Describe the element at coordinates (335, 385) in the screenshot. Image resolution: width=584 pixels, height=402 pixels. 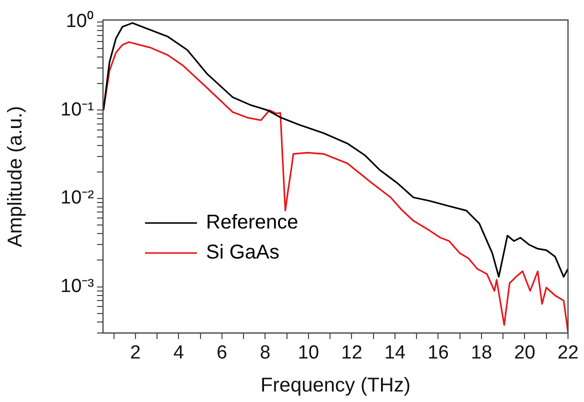
I see `x-axis-title: Frequency (THz)` at that location.